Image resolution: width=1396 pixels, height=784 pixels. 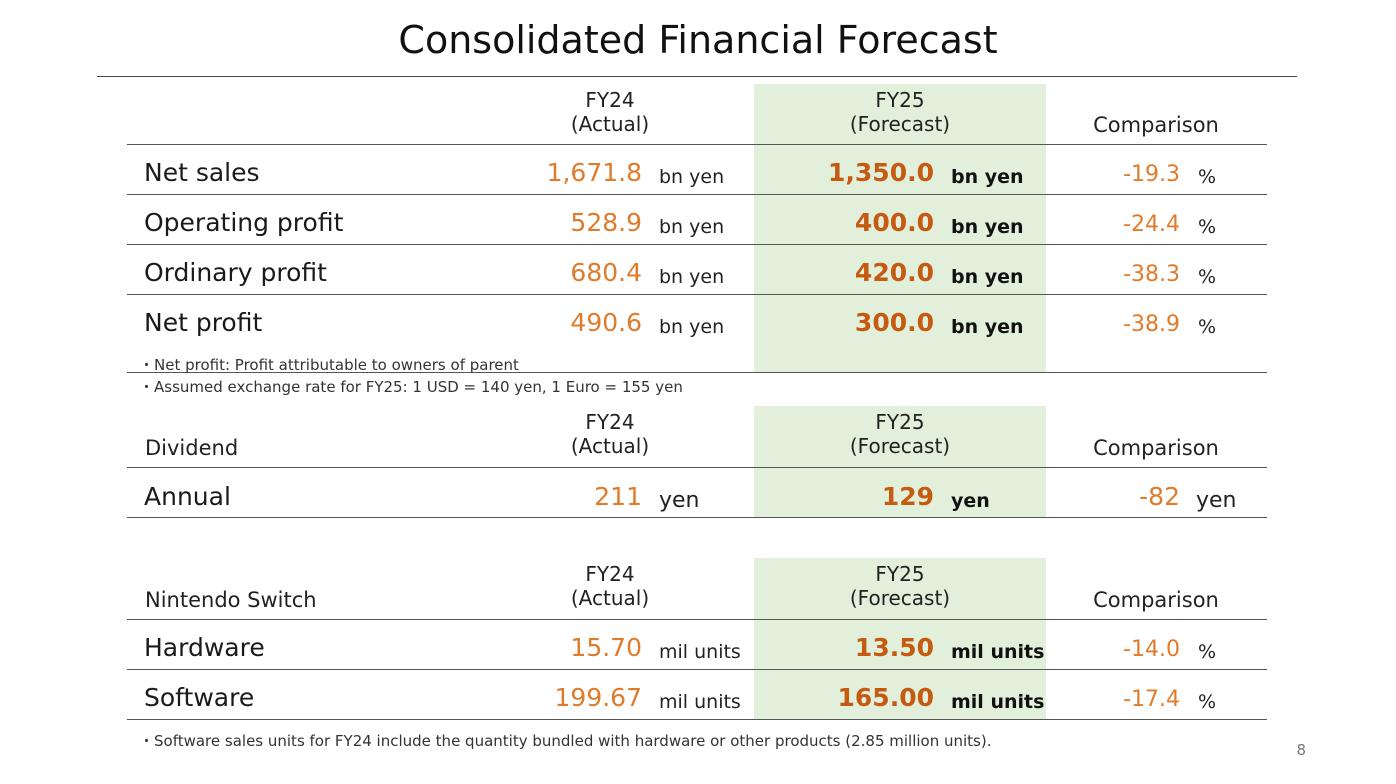 What do you see at coordinates (1151, 649) in the screenshot?
I see `comparison-value: -14.0` at bounding box center [1151, 649].